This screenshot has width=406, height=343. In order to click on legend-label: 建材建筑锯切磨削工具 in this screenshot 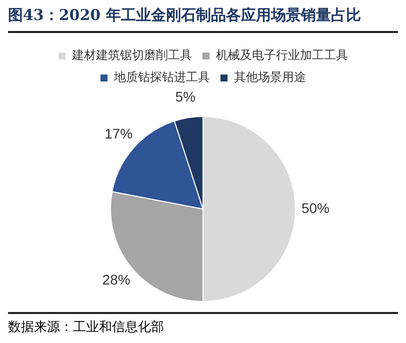, I will do `click(131, 55)`.